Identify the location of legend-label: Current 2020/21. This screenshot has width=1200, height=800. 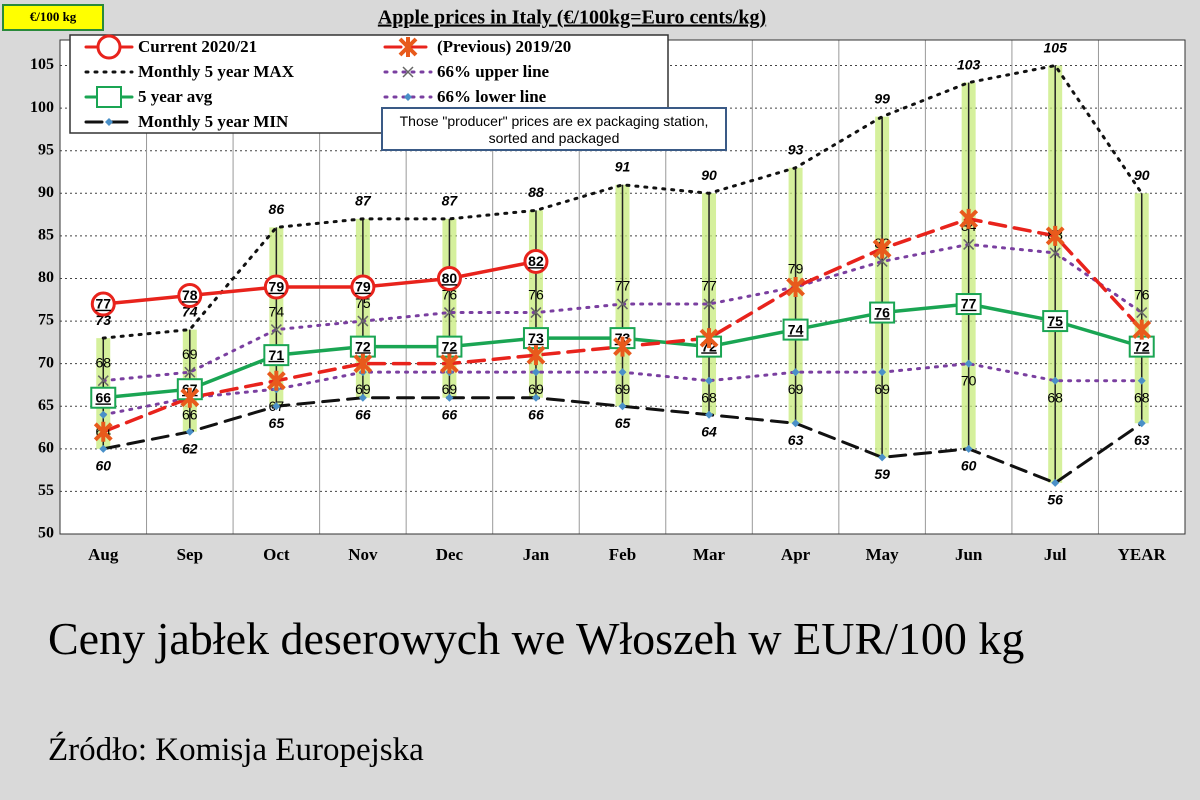
(197, 46).